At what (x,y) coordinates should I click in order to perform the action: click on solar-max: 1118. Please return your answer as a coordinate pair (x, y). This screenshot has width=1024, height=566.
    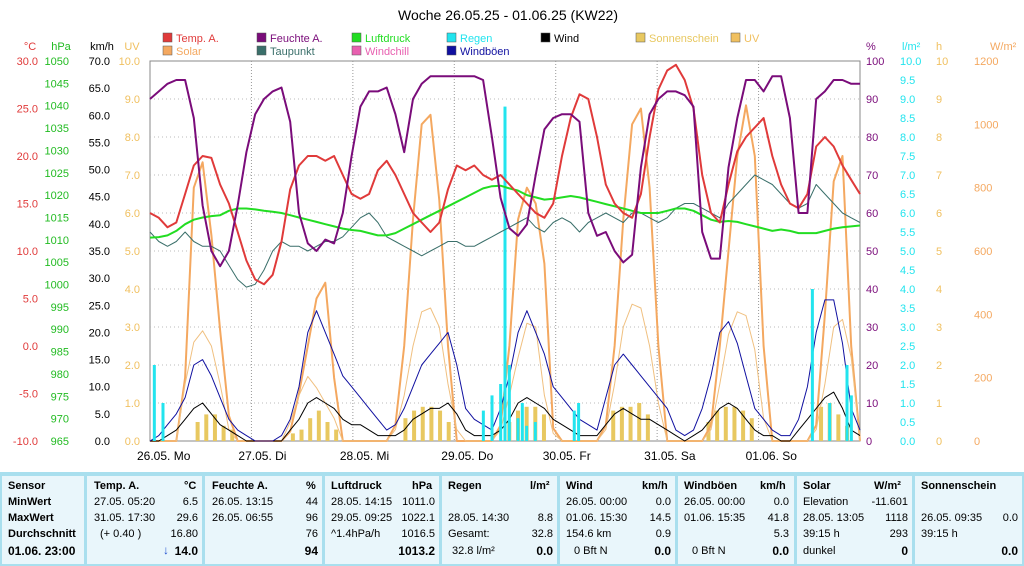
    Looking at the image, I should click on (896, 518).